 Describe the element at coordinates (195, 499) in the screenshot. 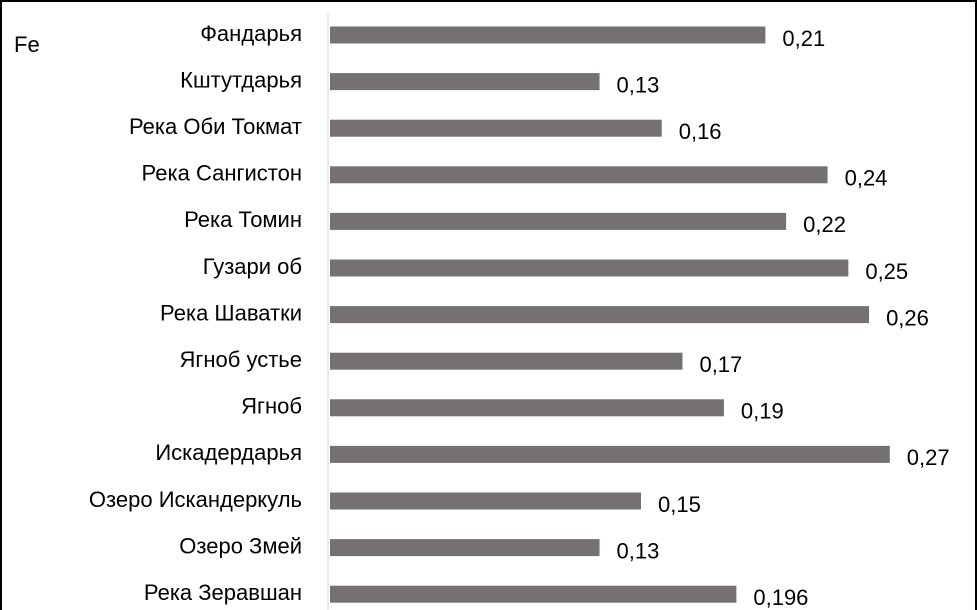

I see `category-label: Озеро Искандеркуль` at that location.